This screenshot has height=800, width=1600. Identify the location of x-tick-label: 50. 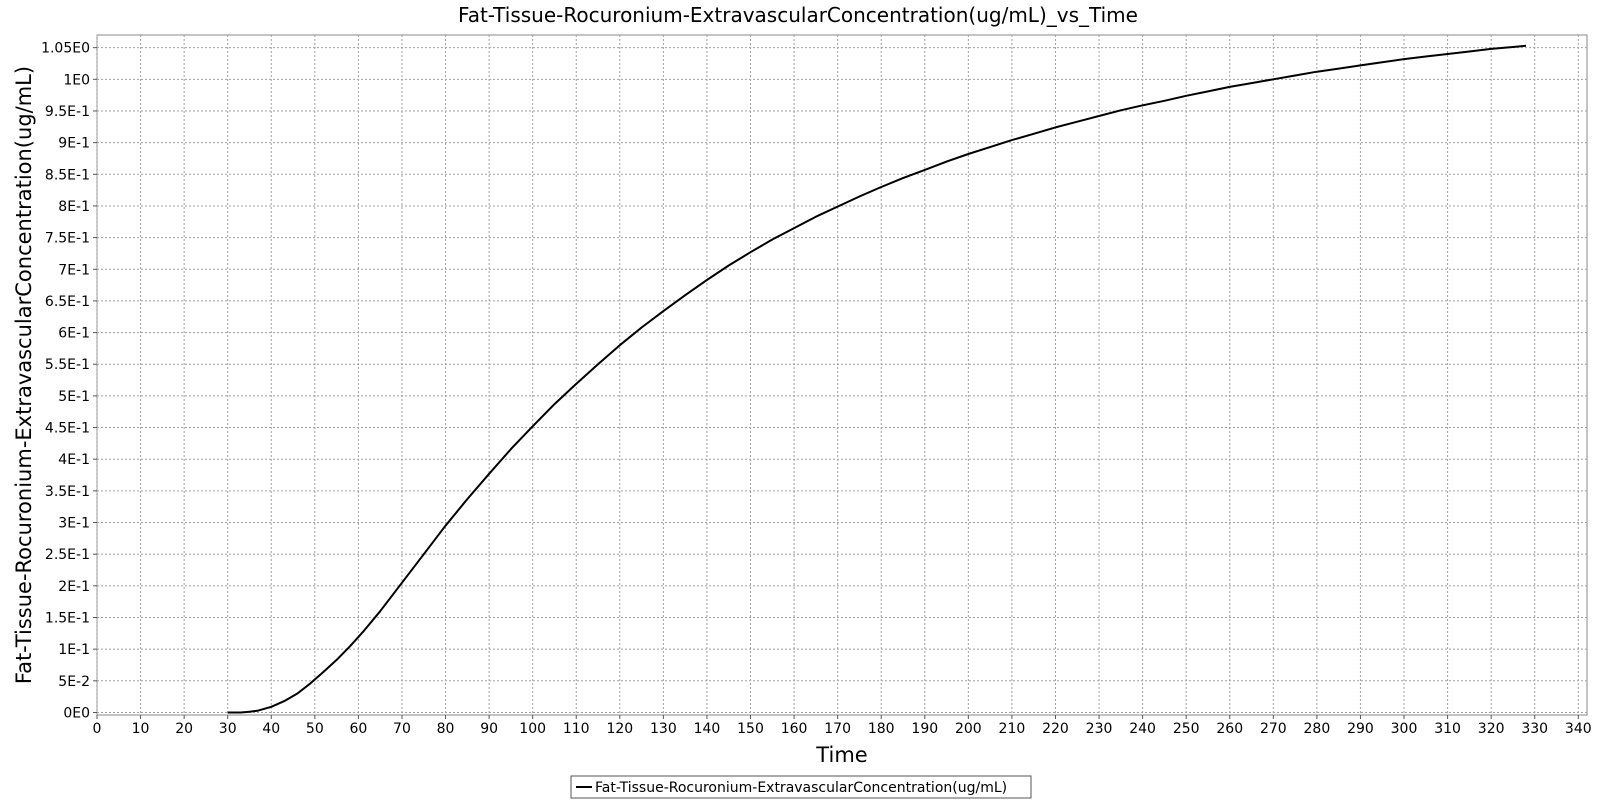
(315, 729).